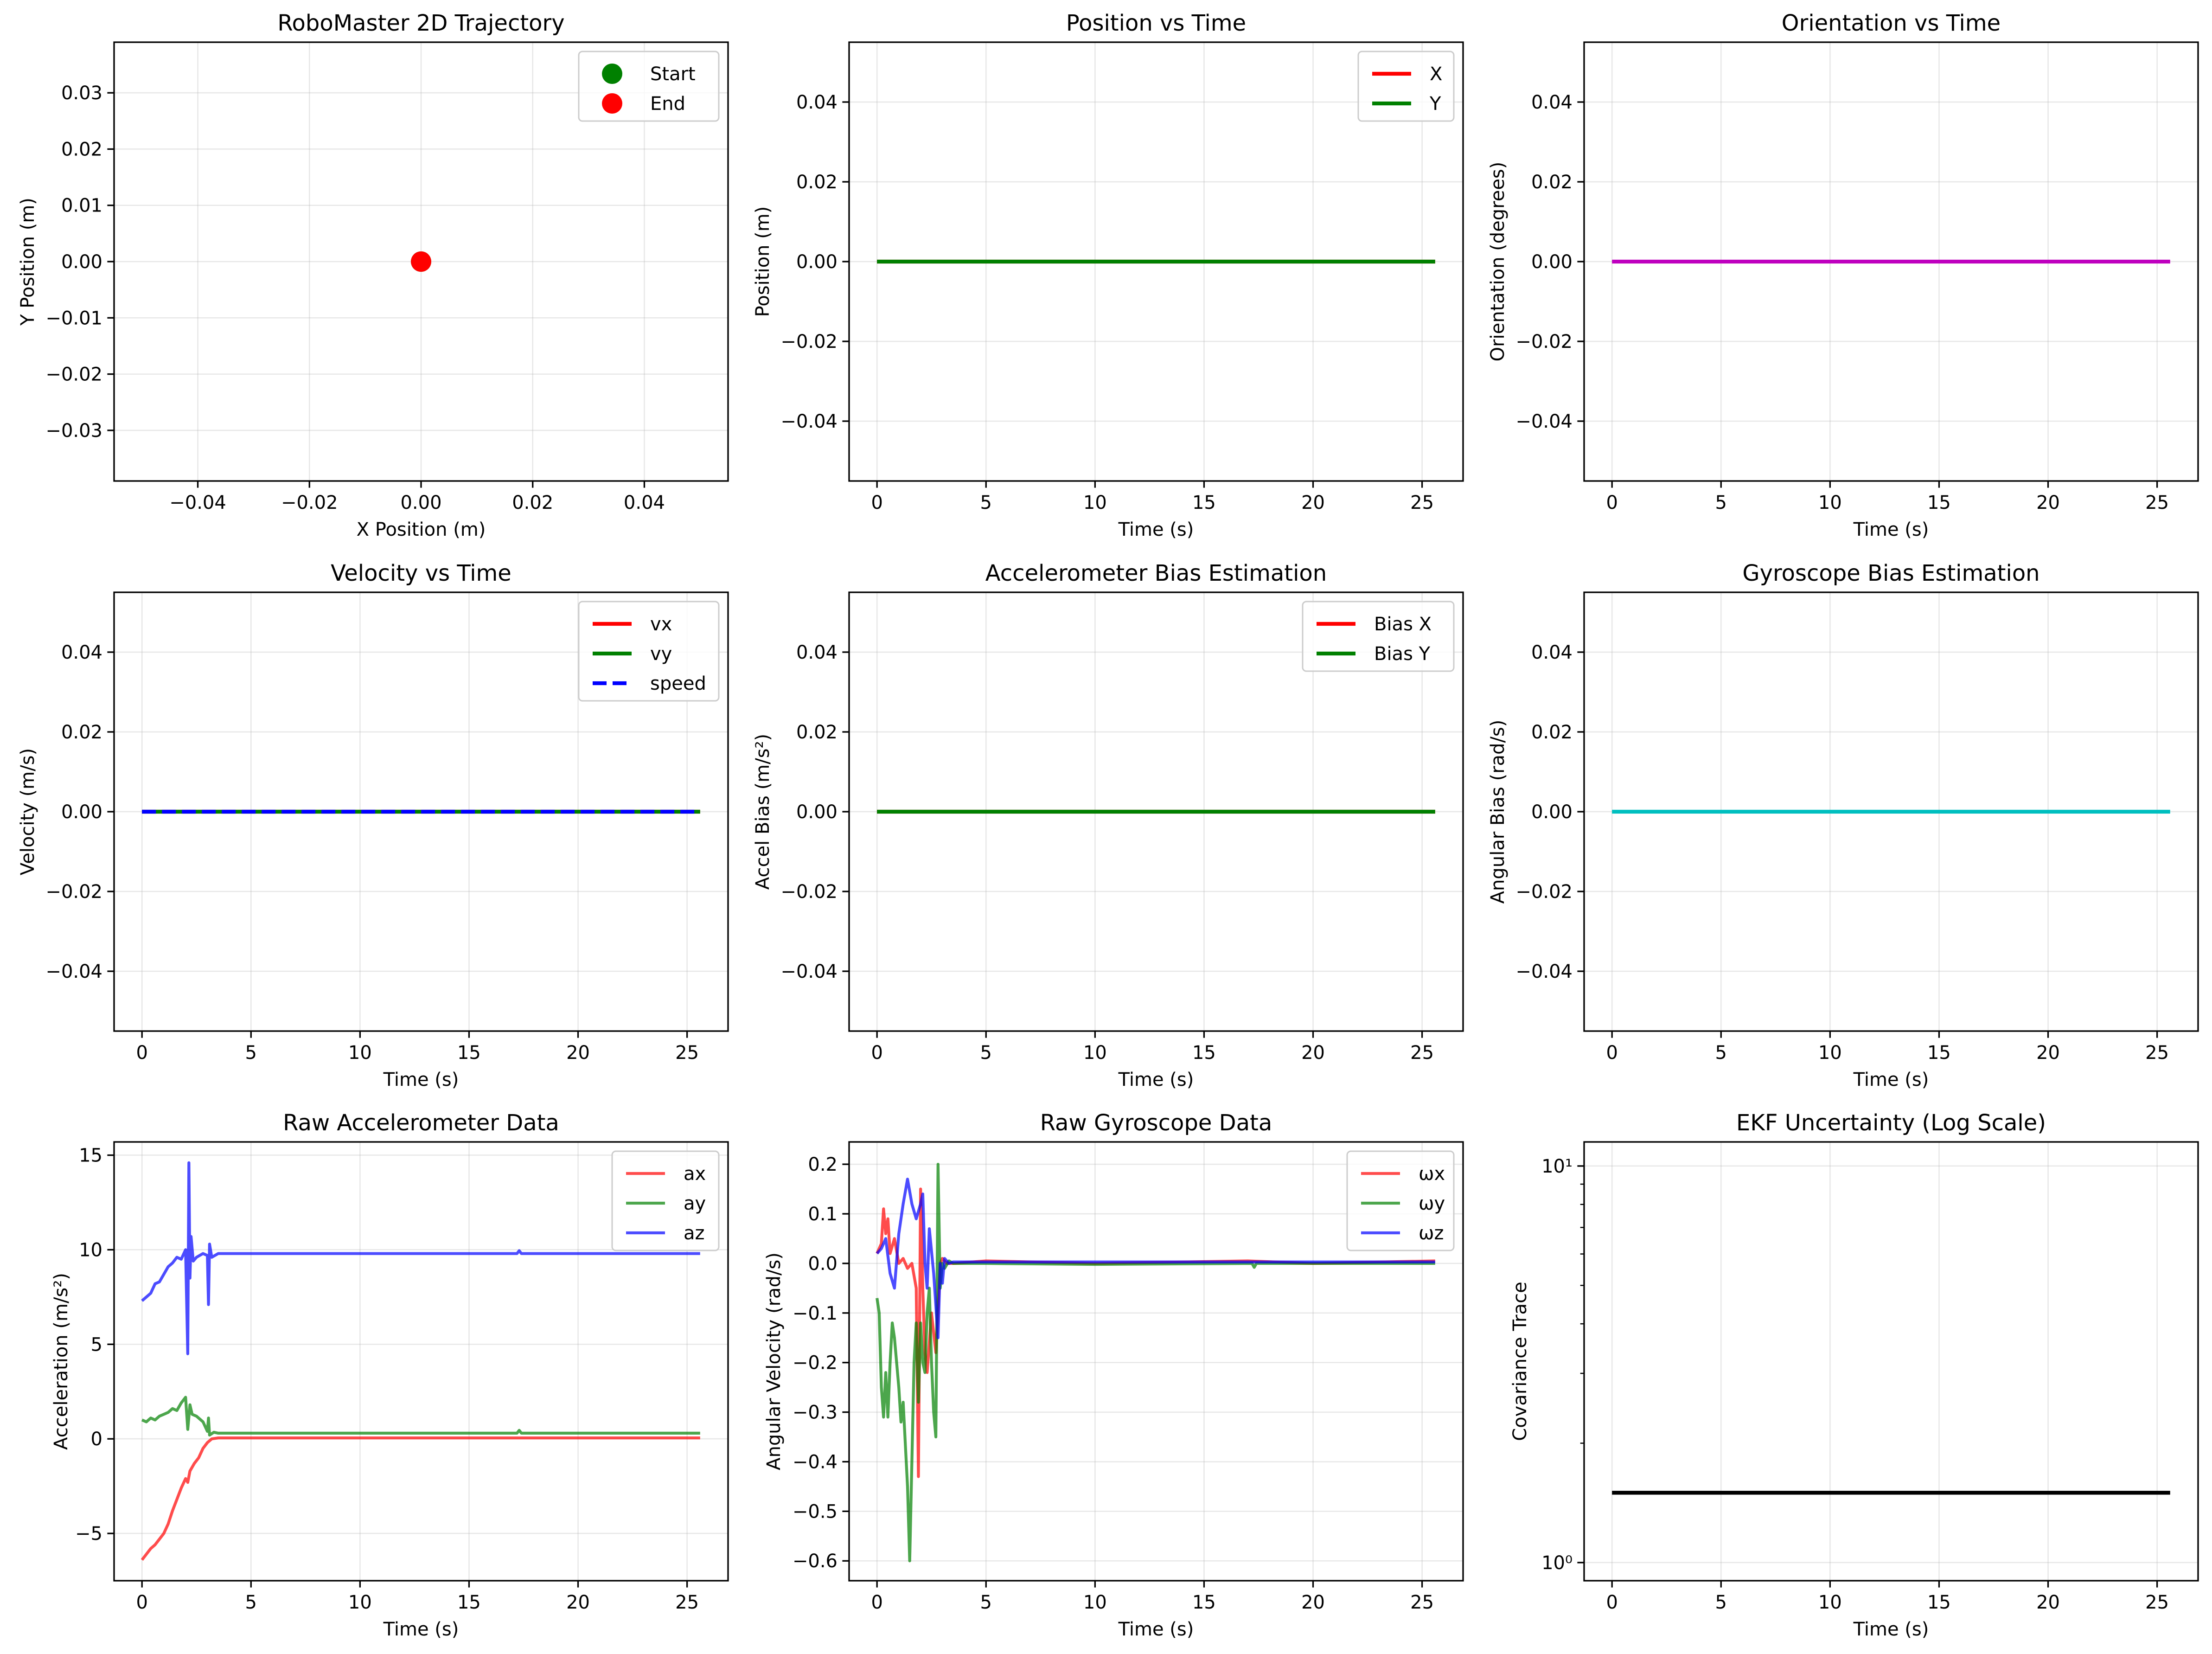  Describe the element at coordinates (1891, 23) in the screenshot. I see `chart-title: Orientation vs Time` at that location.